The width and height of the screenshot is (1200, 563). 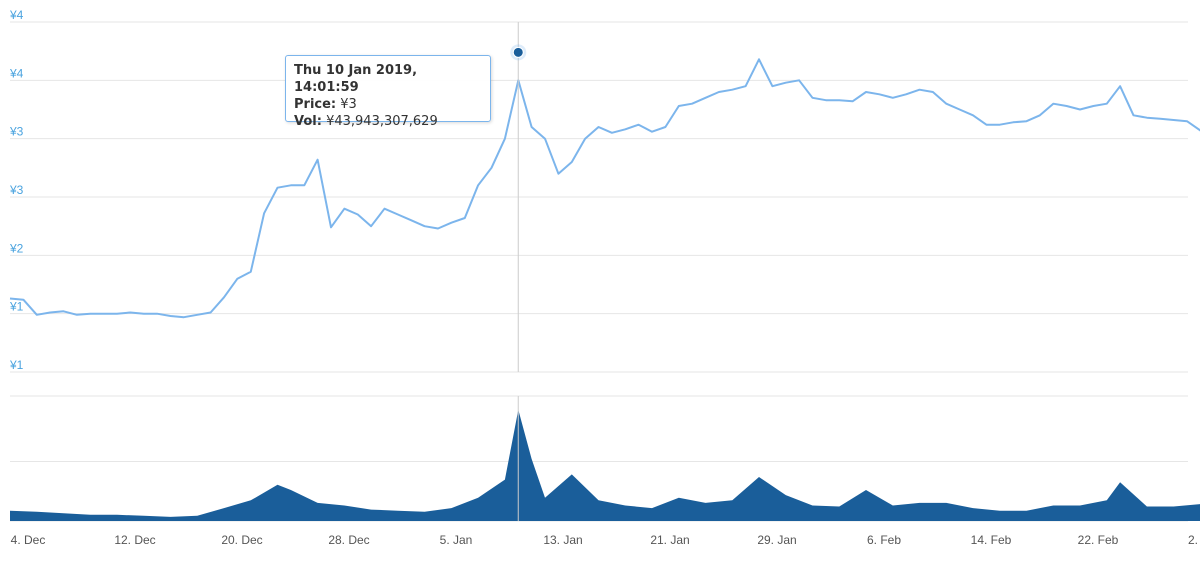 I want to click on x-tick-label: 14. Feb, so click(x=991, y=540).